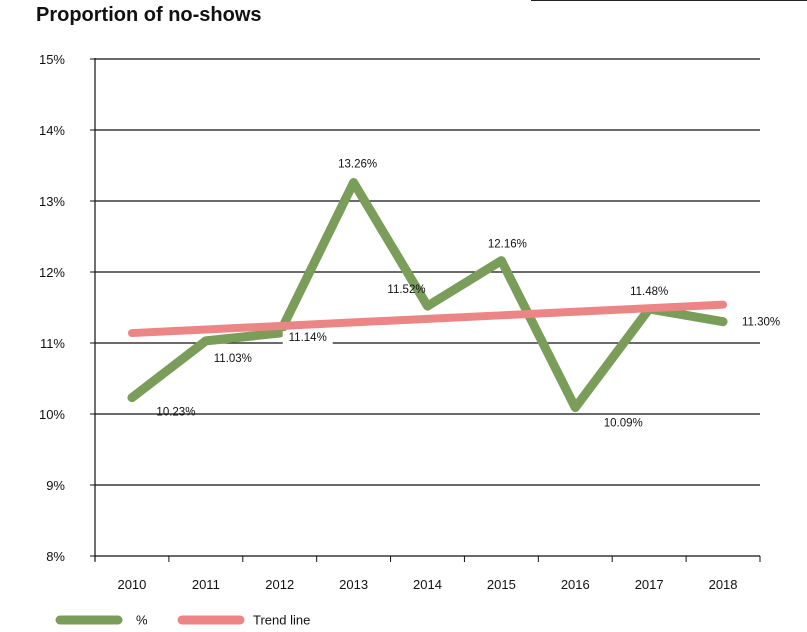 Image resolution: width=807 pixels, height=632 pixels. What do you see at coordinates (182, 620) in the screenshot?
I see `legend: % Trend line` at bounding box center [182, 620].